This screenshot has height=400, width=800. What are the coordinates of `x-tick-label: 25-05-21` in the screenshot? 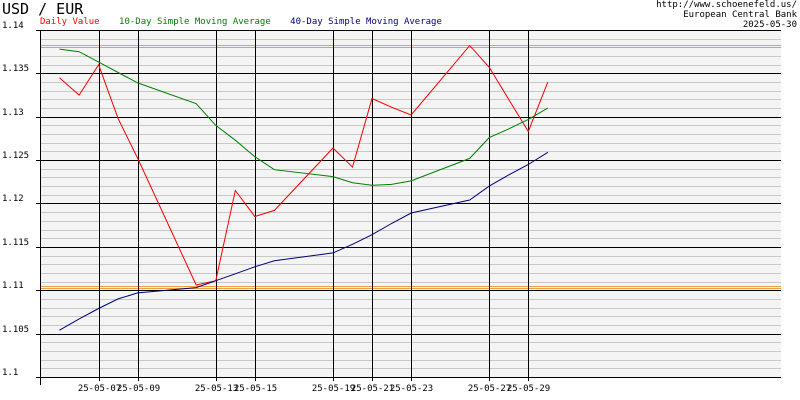 It's located at (372, 389).